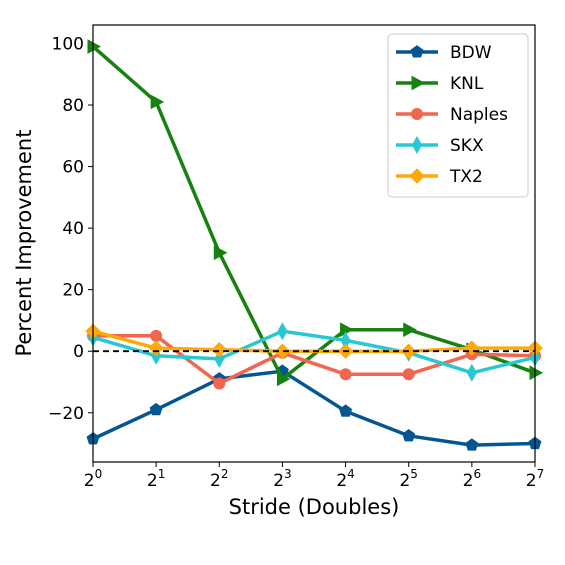 Image resolution: width=565 pixels, height=565 pixels. Describe the element at coordinates (282, 479) in the screenshot. I see `x-tick-label: 23` at that location.